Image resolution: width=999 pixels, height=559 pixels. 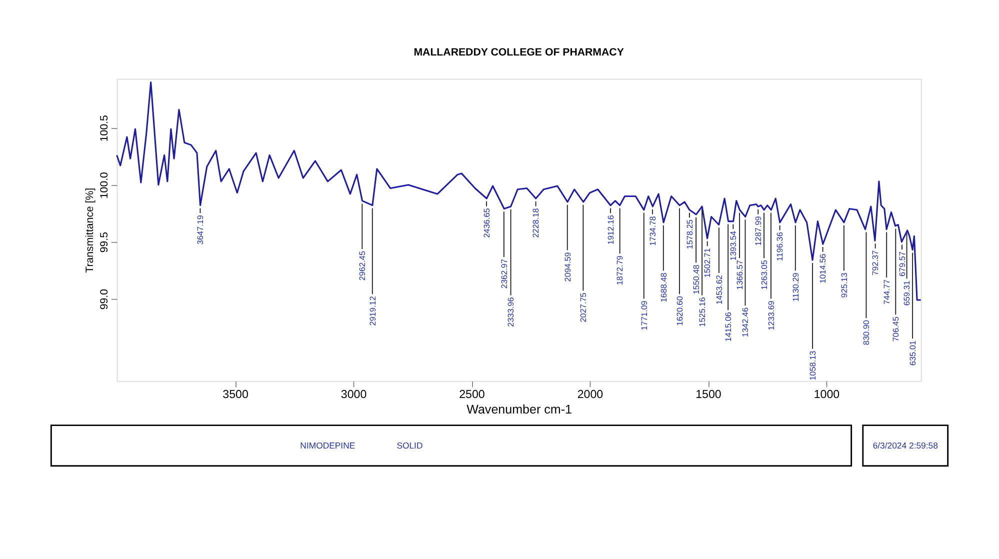 What do you see at coordinates (409, 445) in the screenshot?
I see `text: SOLID` at bounding box center [409, 445].